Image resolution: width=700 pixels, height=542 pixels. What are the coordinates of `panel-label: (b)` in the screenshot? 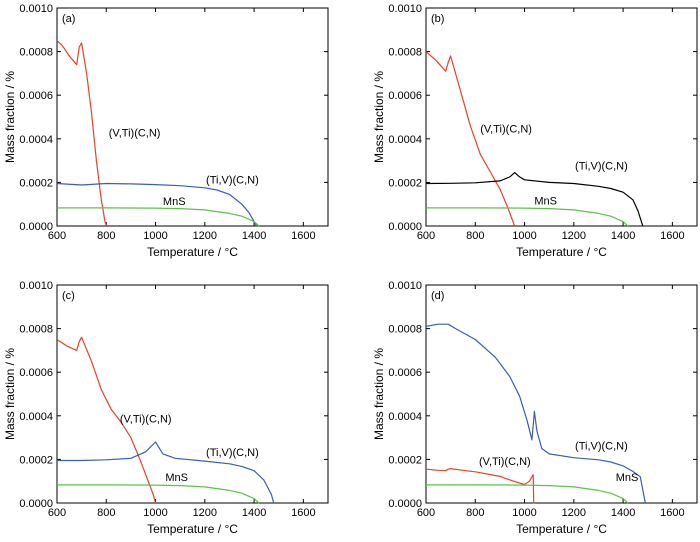 It's located at (437, 19).